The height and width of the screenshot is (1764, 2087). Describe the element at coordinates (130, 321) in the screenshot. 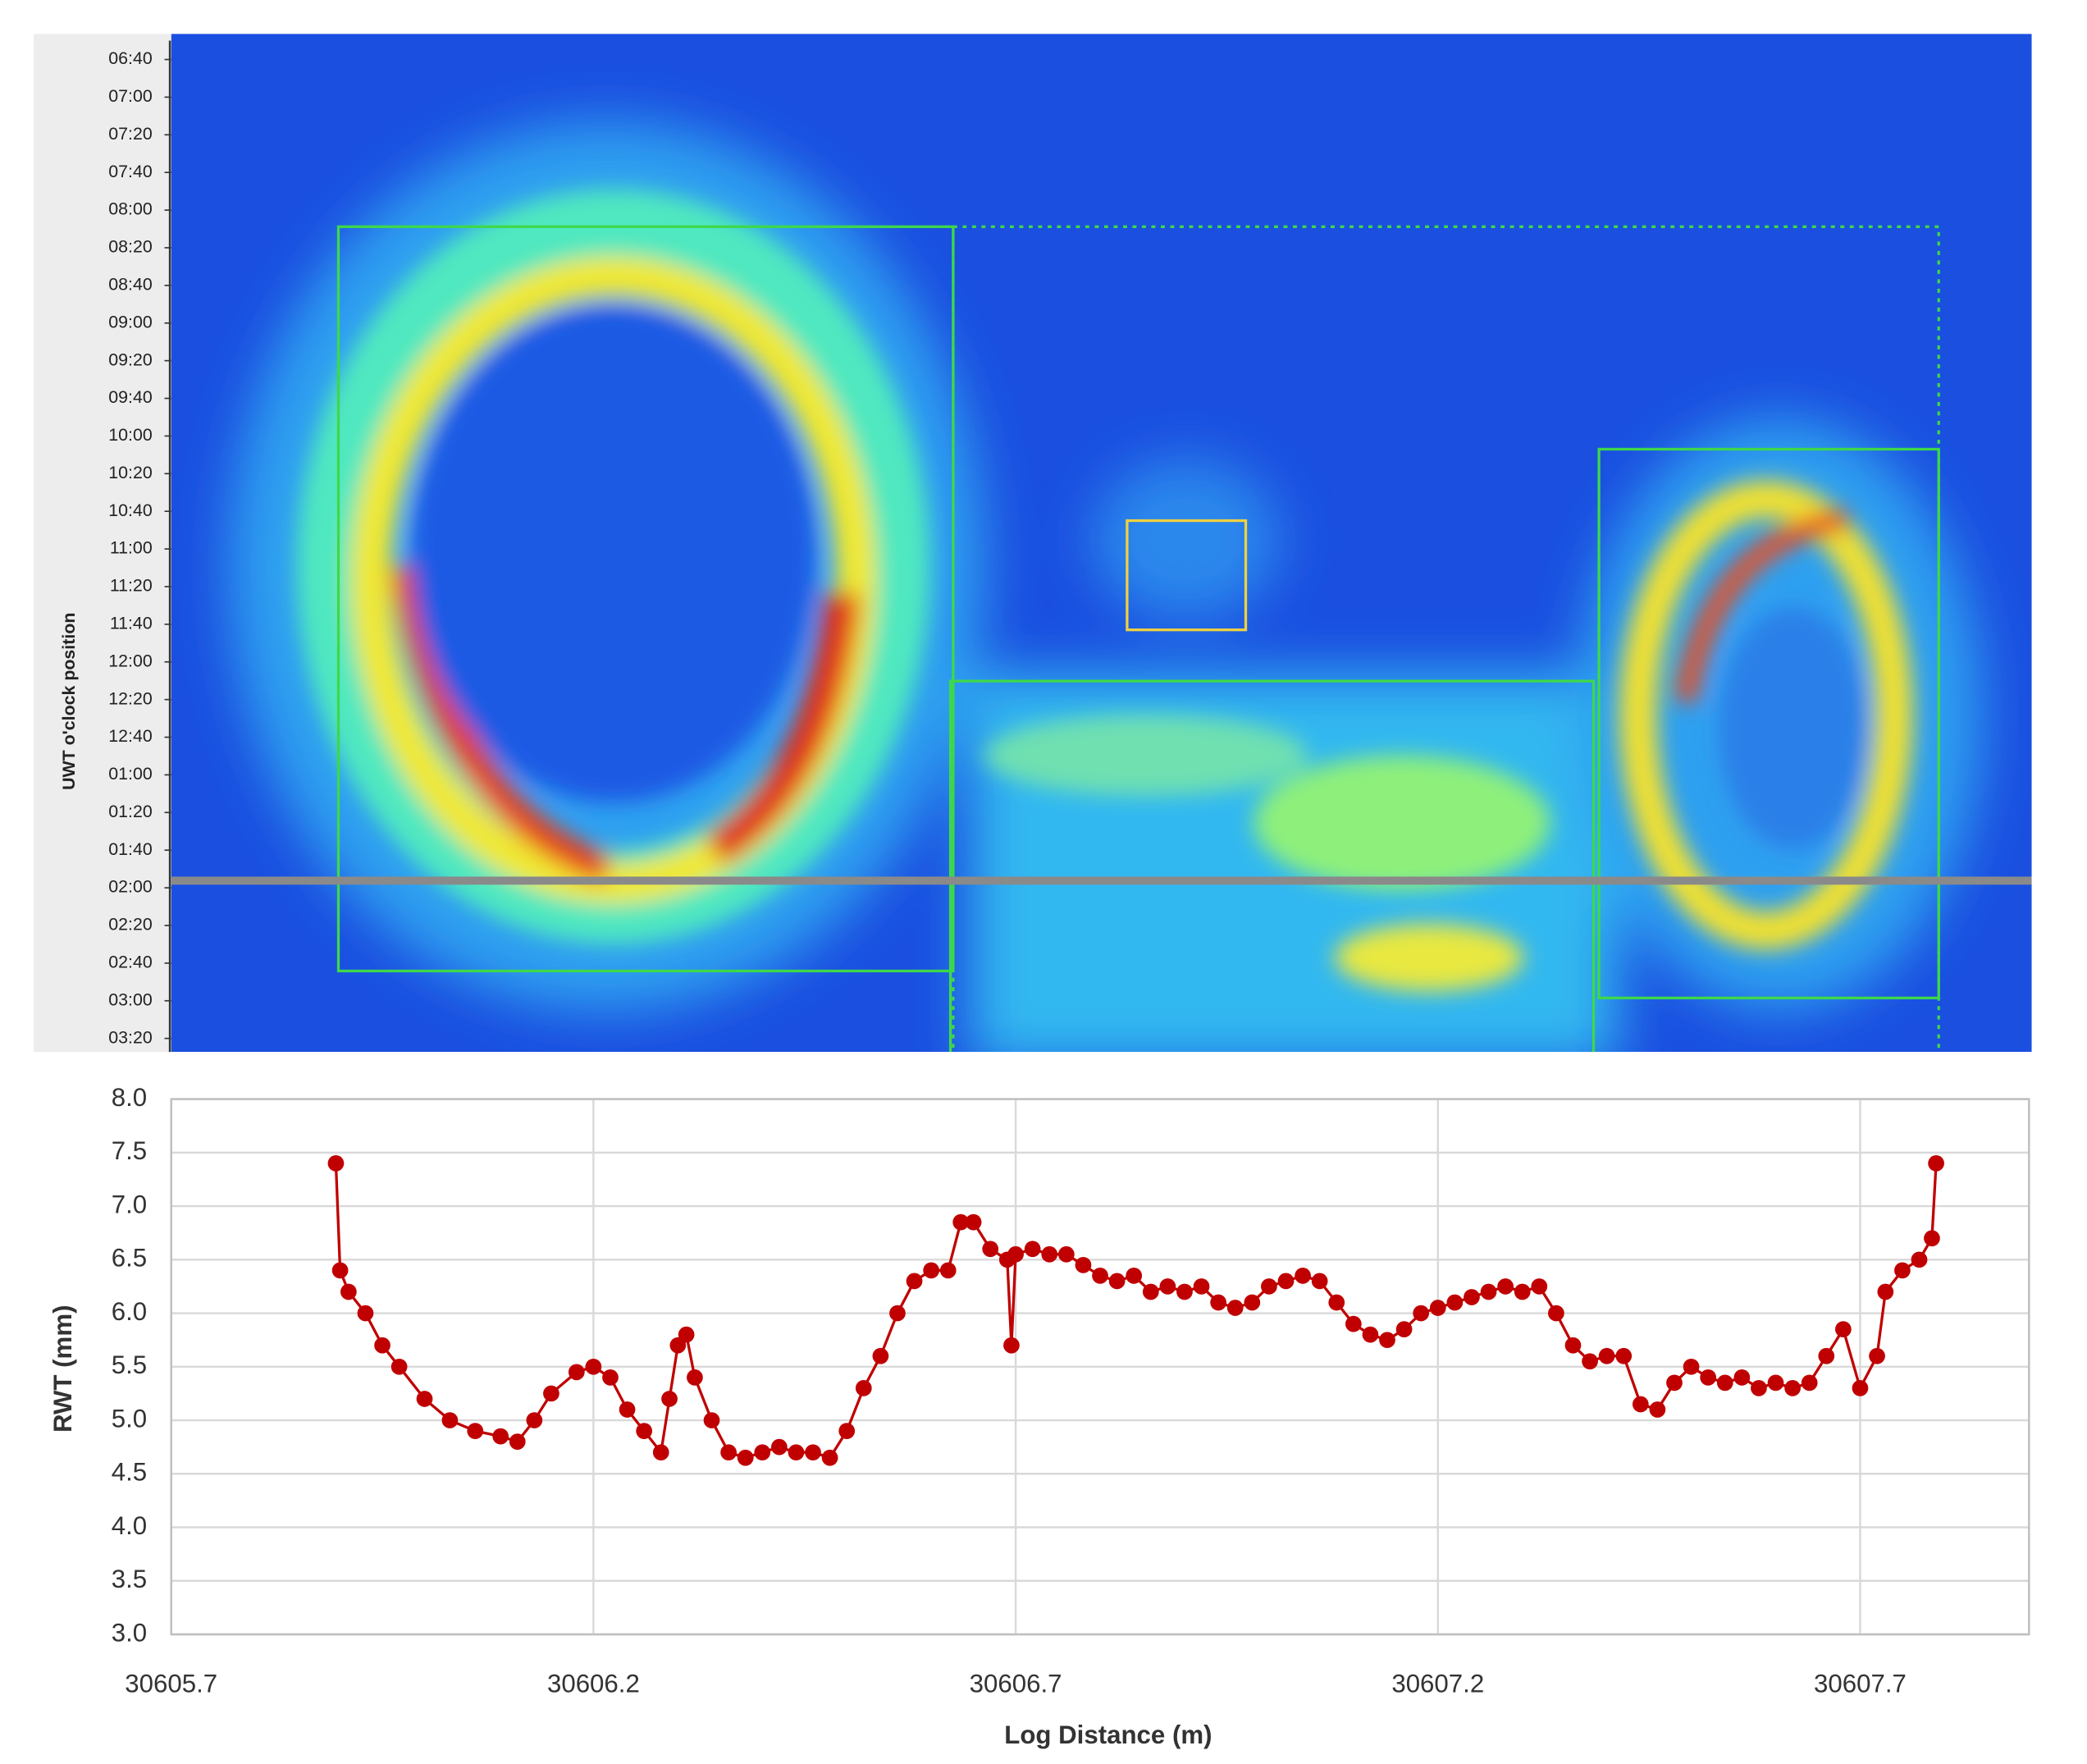

I see `heatmap-y-tick-label: 09:00` at that location.